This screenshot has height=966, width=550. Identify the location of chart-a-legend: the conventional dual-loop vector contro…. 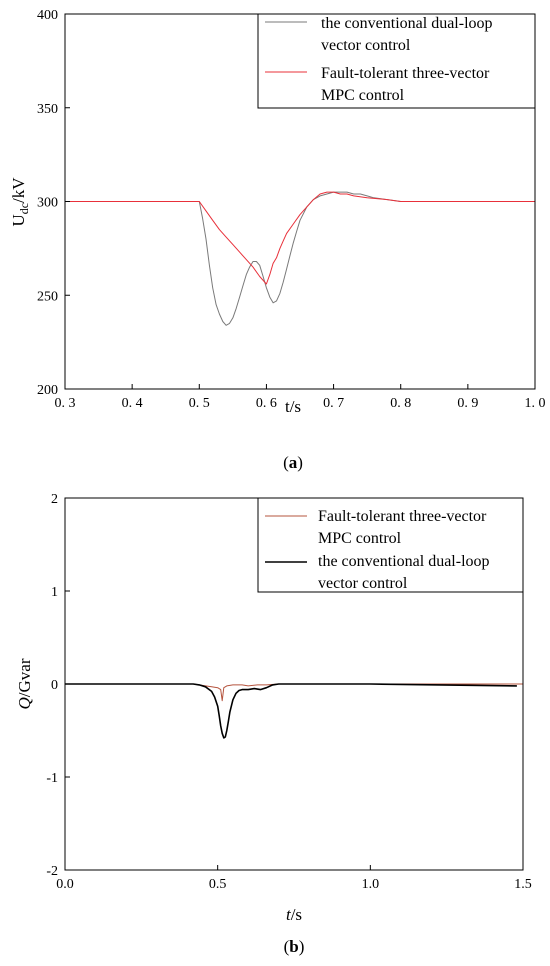
(396, 61).